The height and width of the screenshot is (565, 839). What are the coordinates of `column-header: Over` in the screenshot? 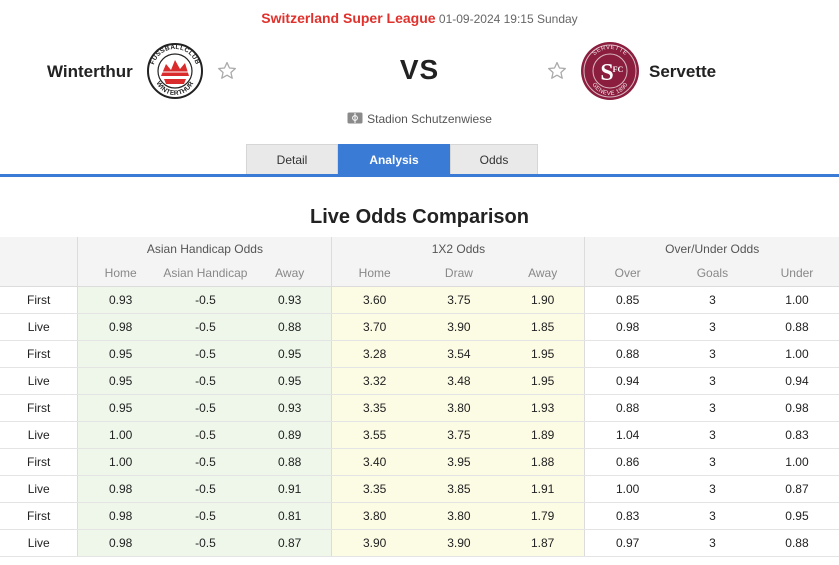 It's located at (627, 274).